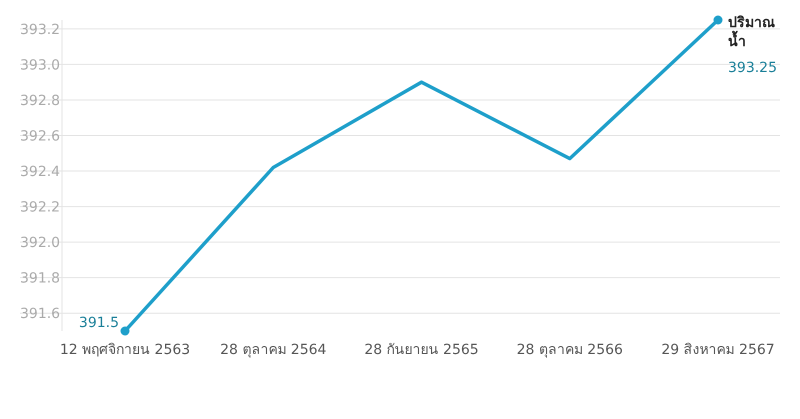 This screenshot has height=419, width=800. What do you see at coordinates (421, 350) in the screenshot?
I see `x-tick-label: 28 กันยายน 2565` at bounding box center [421, 350].